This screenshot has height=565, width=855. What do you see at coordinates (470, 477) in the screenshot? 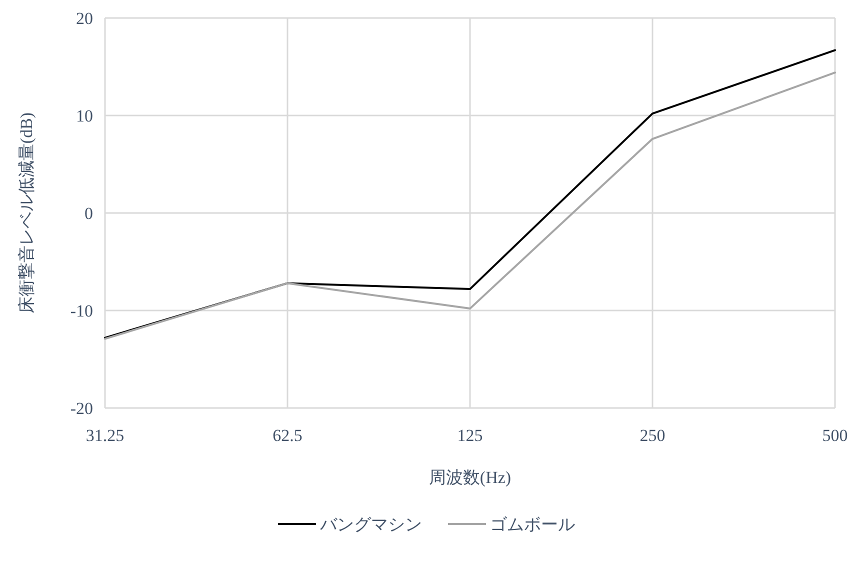
I see `x-axis-title: 周波数(Hz)` at bounding box center [470, 477].